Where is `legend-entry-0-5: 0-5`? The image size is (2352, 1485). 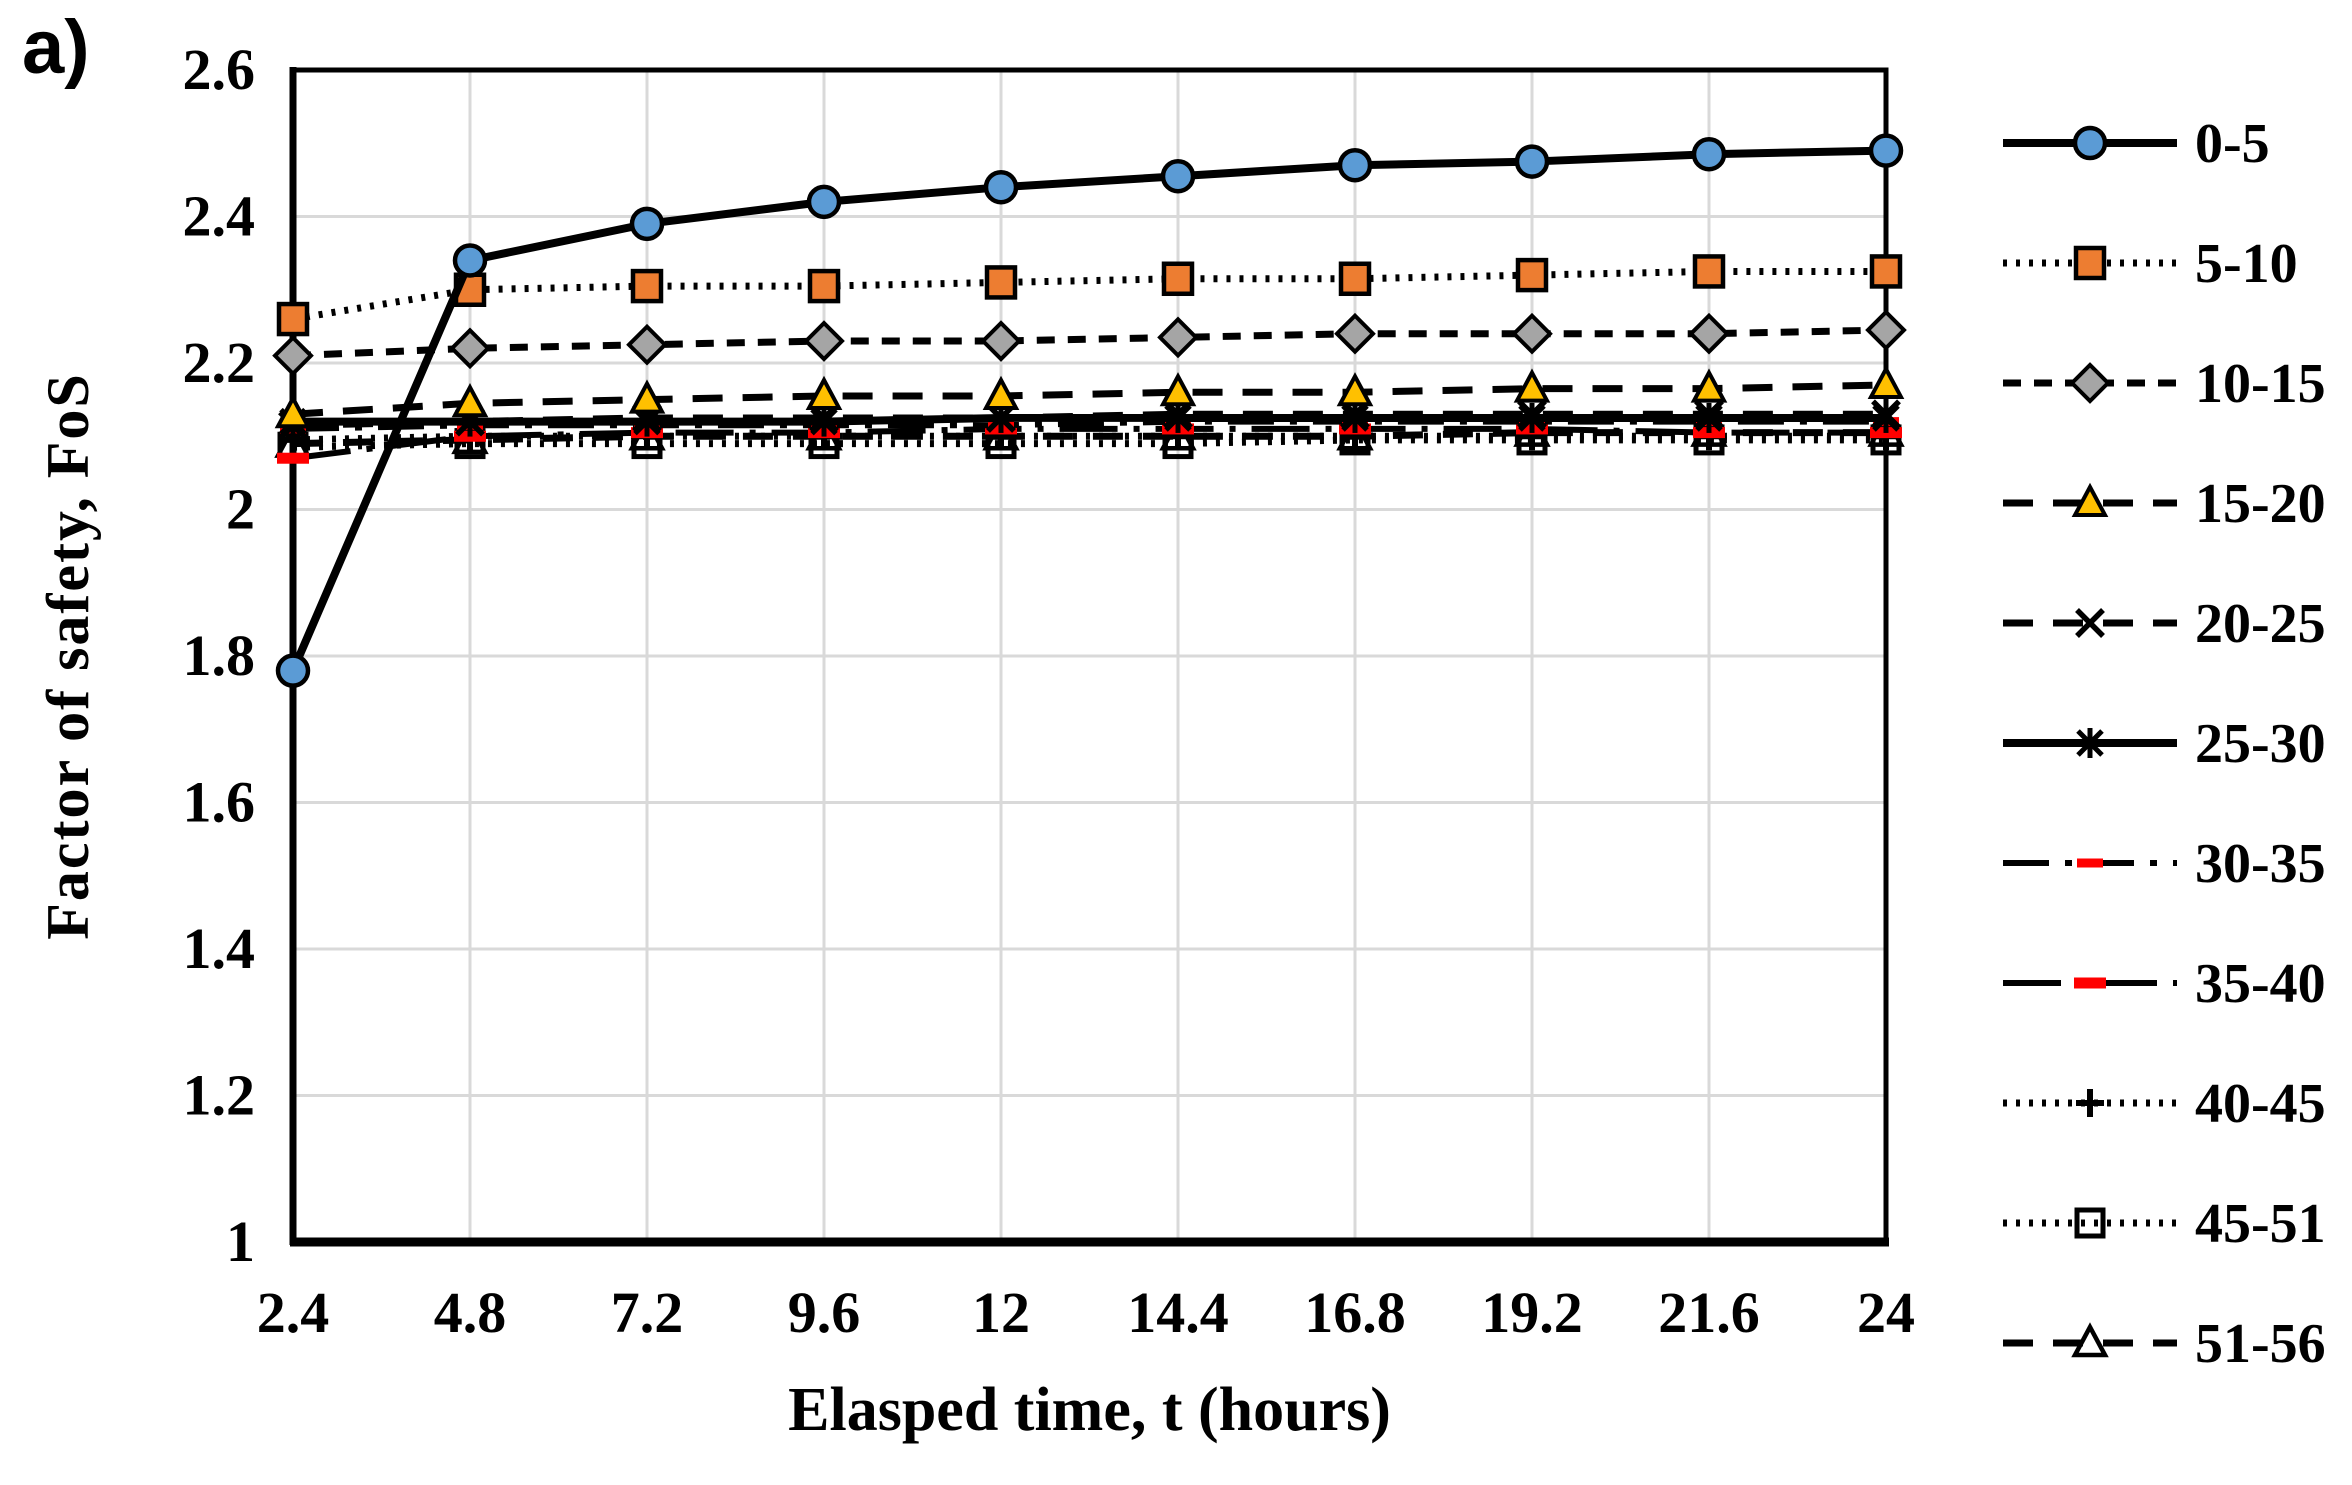
legend-entry-0-5: 0-5 is located at coordinates (2136, 144).